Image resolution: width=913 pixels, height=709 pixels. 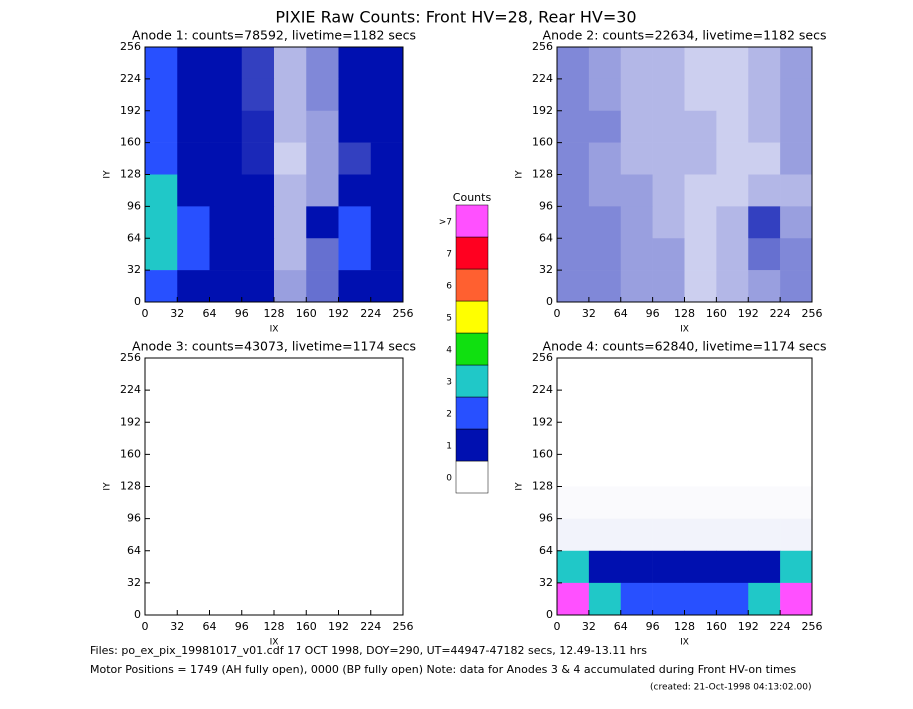 What do you see at coordinates (306, 313) in the screenshot?
I see `x-tick-label: 160` at bounding box center [306, 313].